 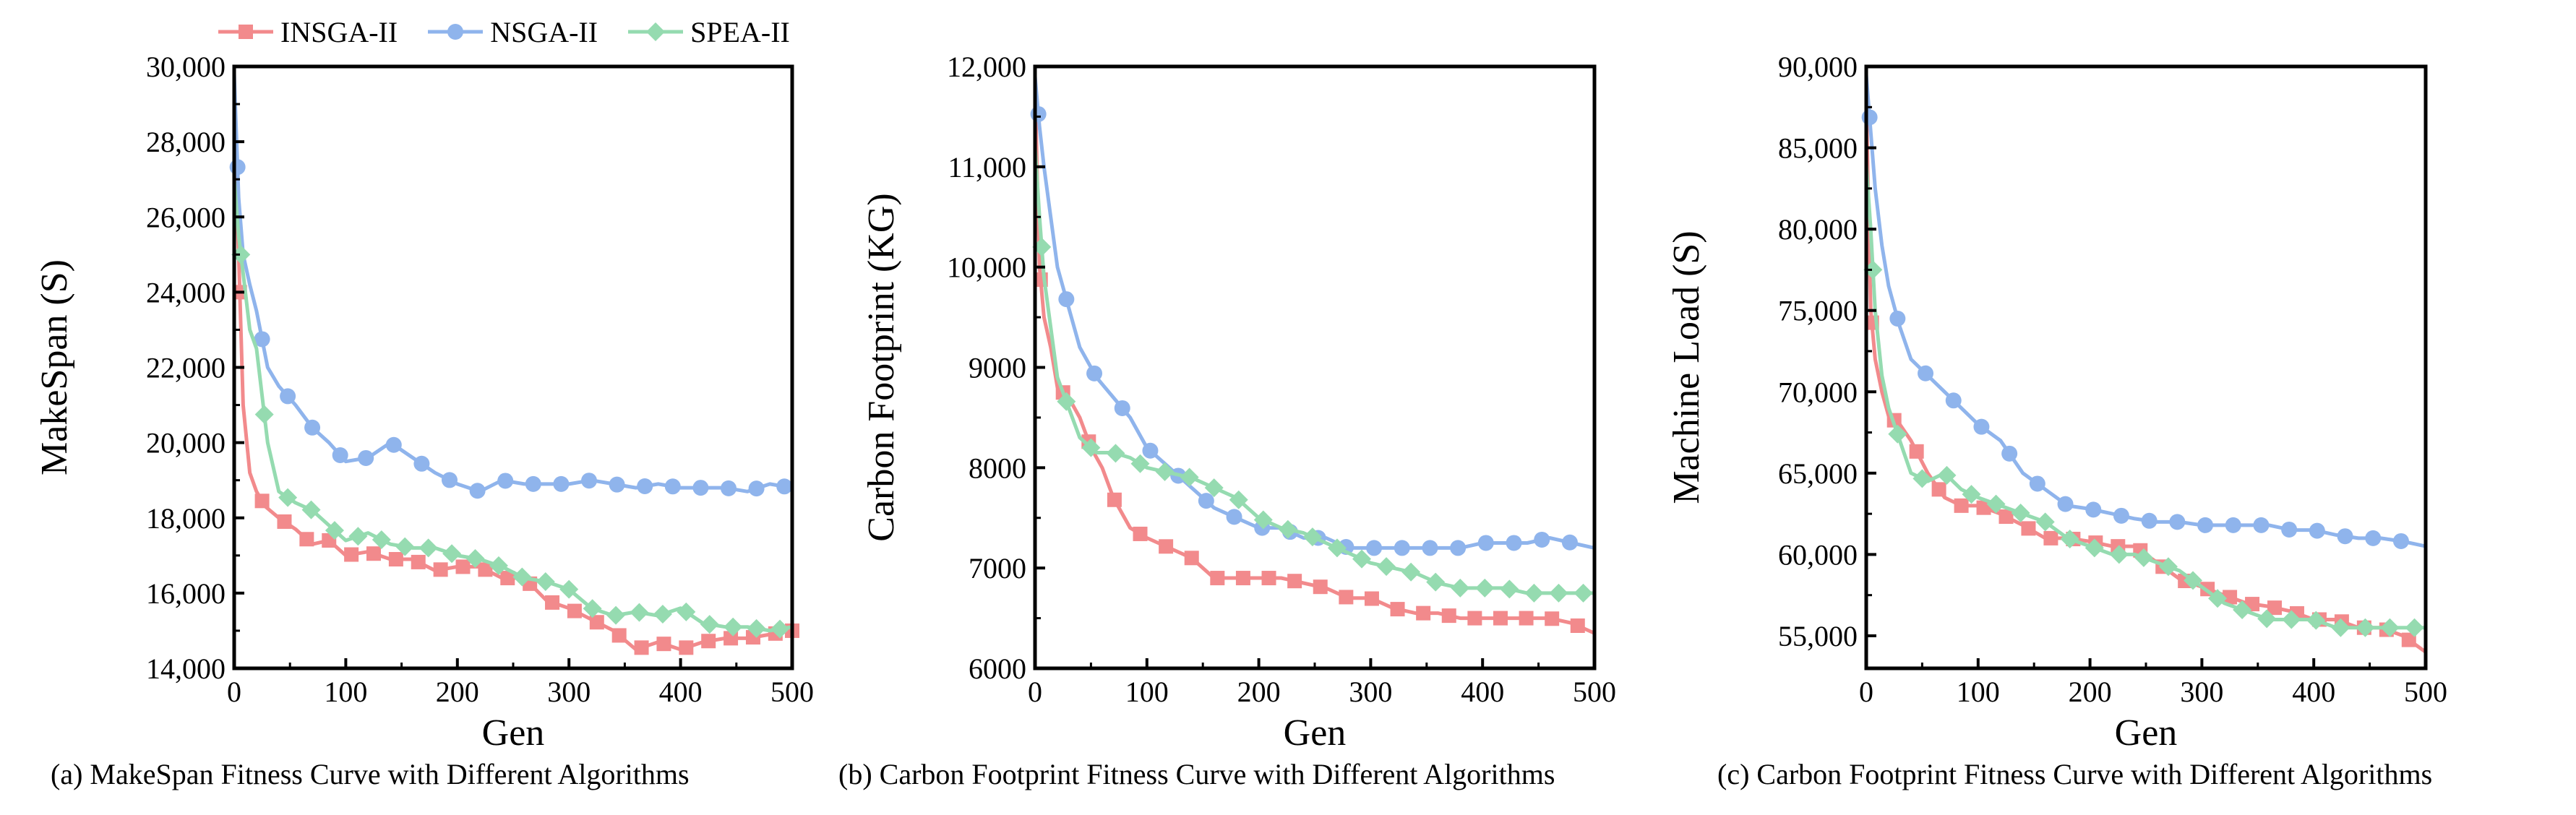 I want to click on chart0-y-tick-label-2: 18,000, so click(x=186, y=518).